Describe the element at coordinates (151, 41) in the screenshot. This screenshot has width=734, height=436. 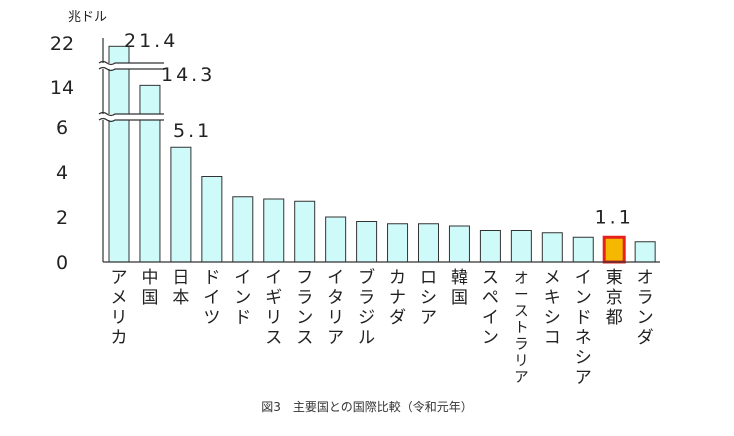
I see `data-label: 21.4` at that location.